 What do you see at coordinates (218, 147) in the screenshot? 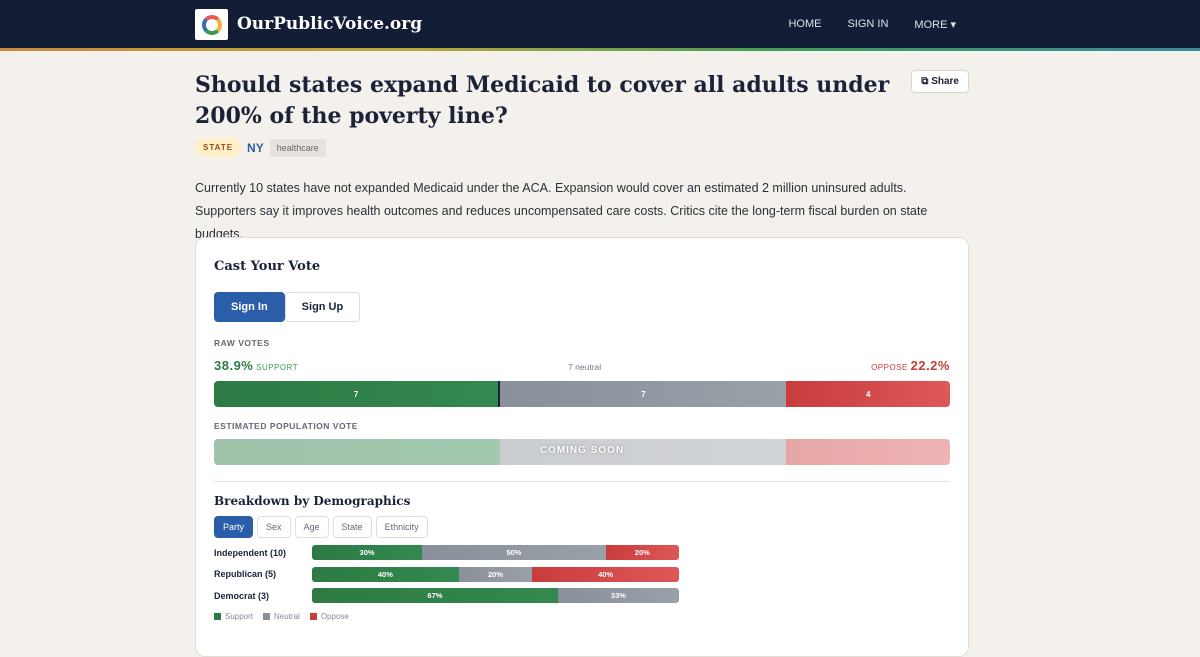
I see `level-badge: STATE` at bounding box center [218, 147].